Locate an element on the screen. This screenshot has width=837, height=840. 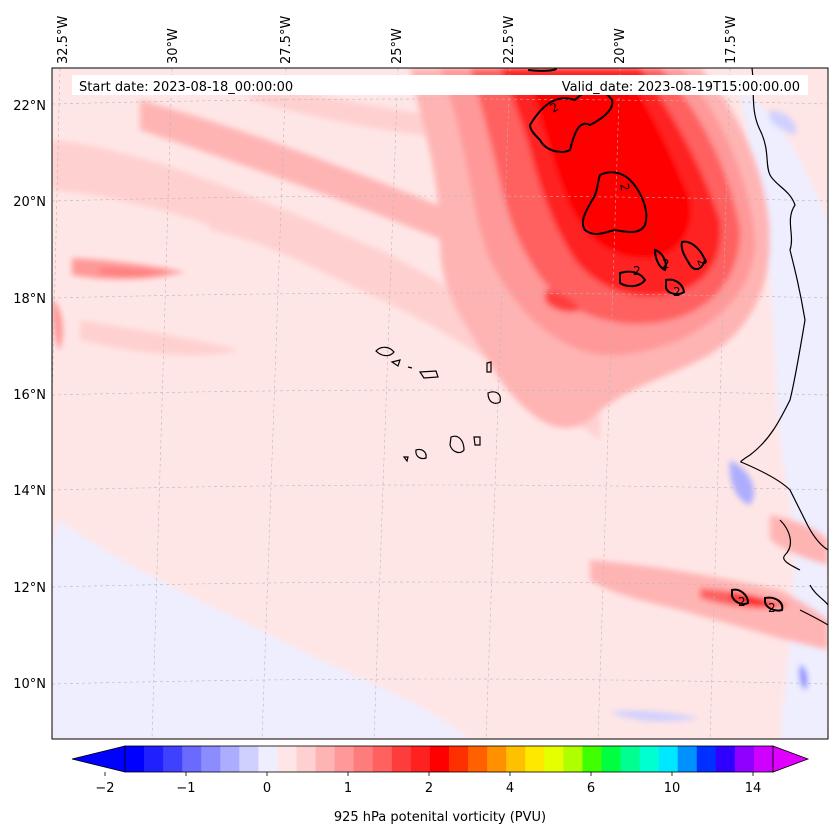
parallel-22n is located at coordinates (440, 101).